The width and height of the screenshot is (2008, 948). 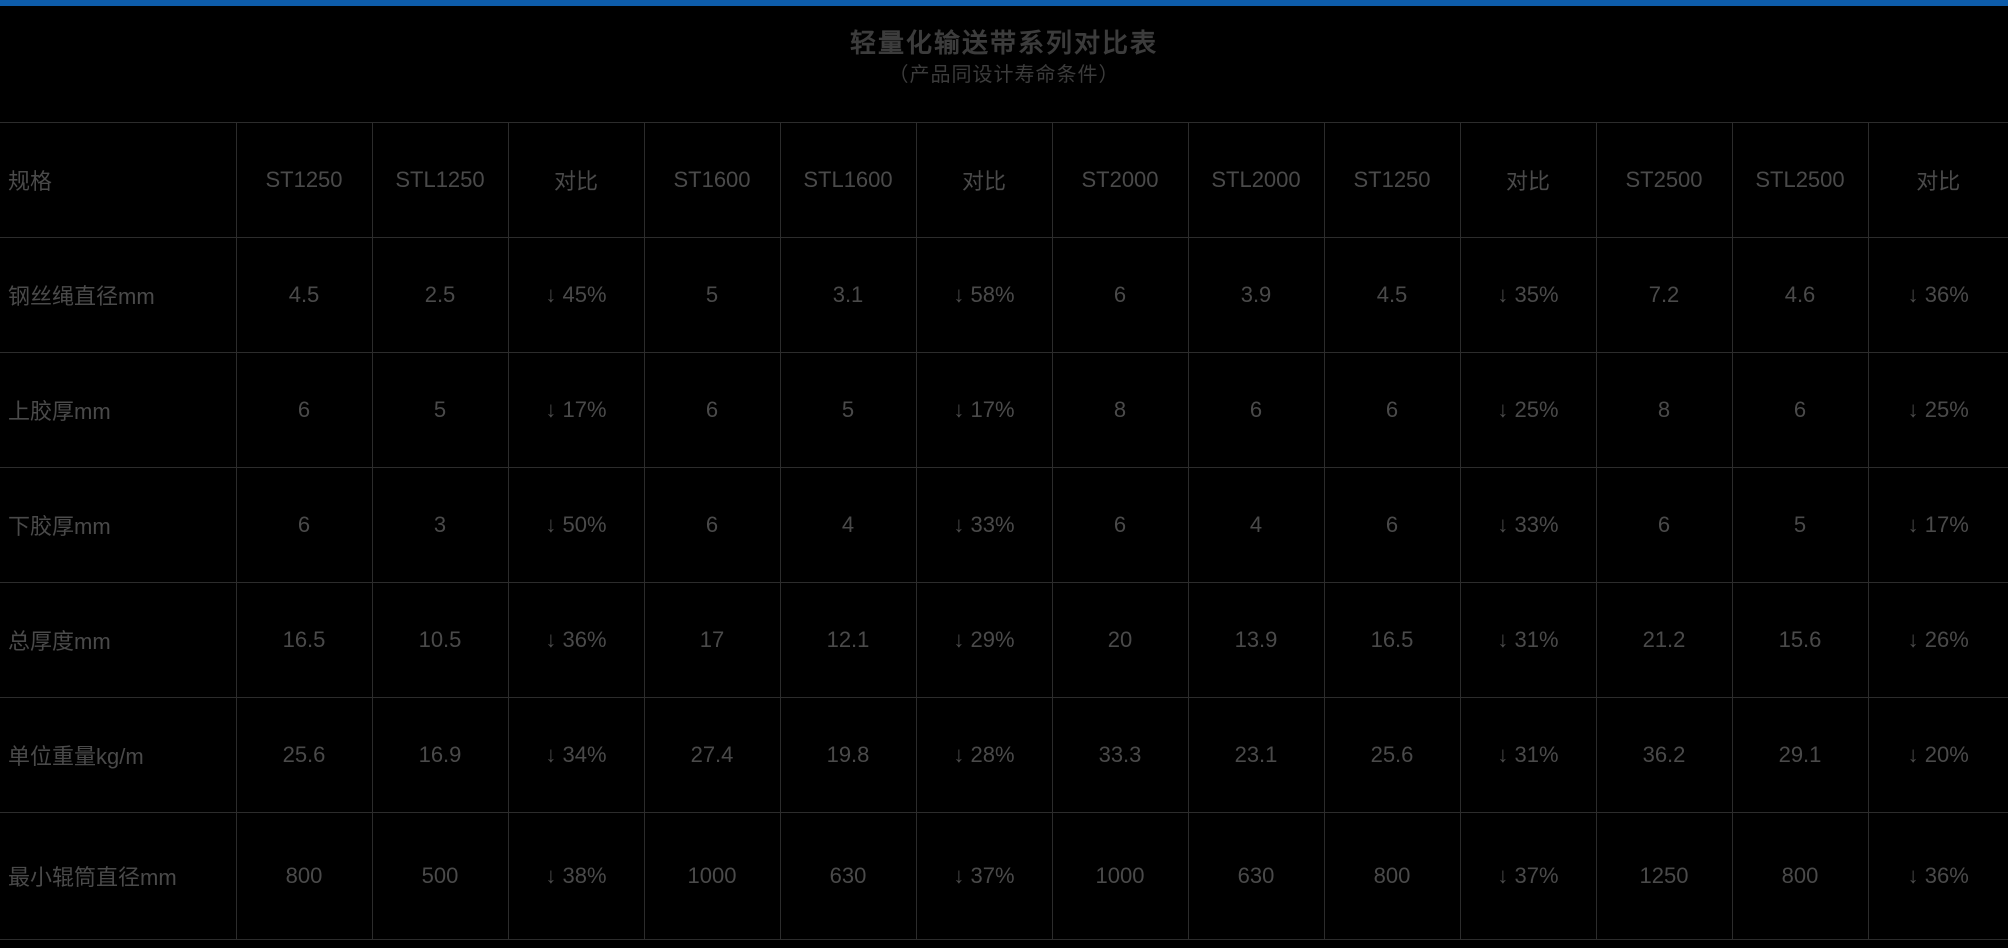 I want to click on column-header: ST2000, so click(x=1119, y=180).